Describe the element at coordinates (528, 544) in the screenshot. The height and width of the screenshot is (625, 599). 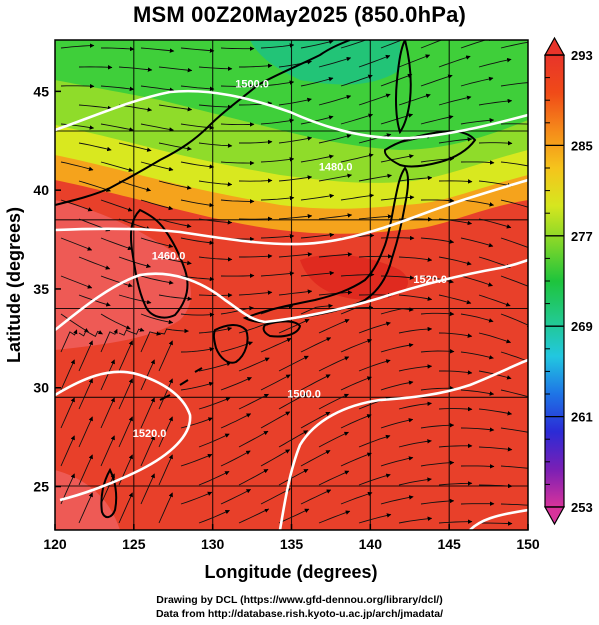
I see `x-tick-label: 150` at that location.